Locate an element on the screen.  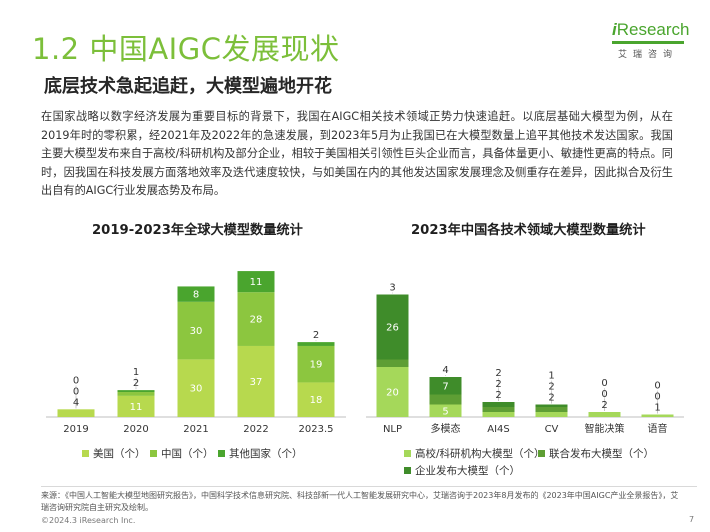
bar-2023-5-s2 is located at coordinates (316, 344).